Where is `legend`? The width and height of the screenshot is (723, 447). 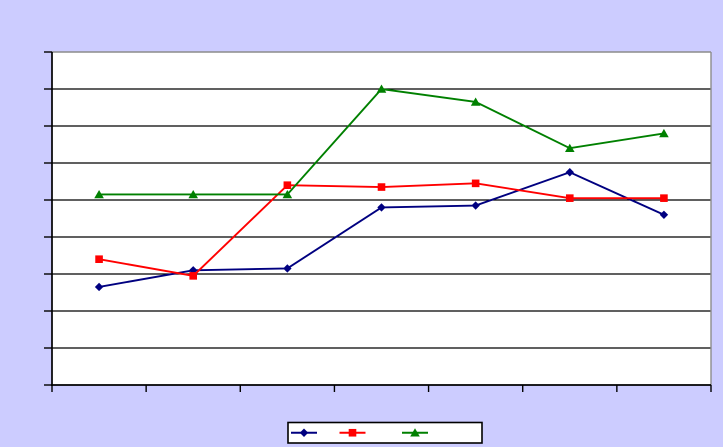
legend is located at coordinates (385, 432).